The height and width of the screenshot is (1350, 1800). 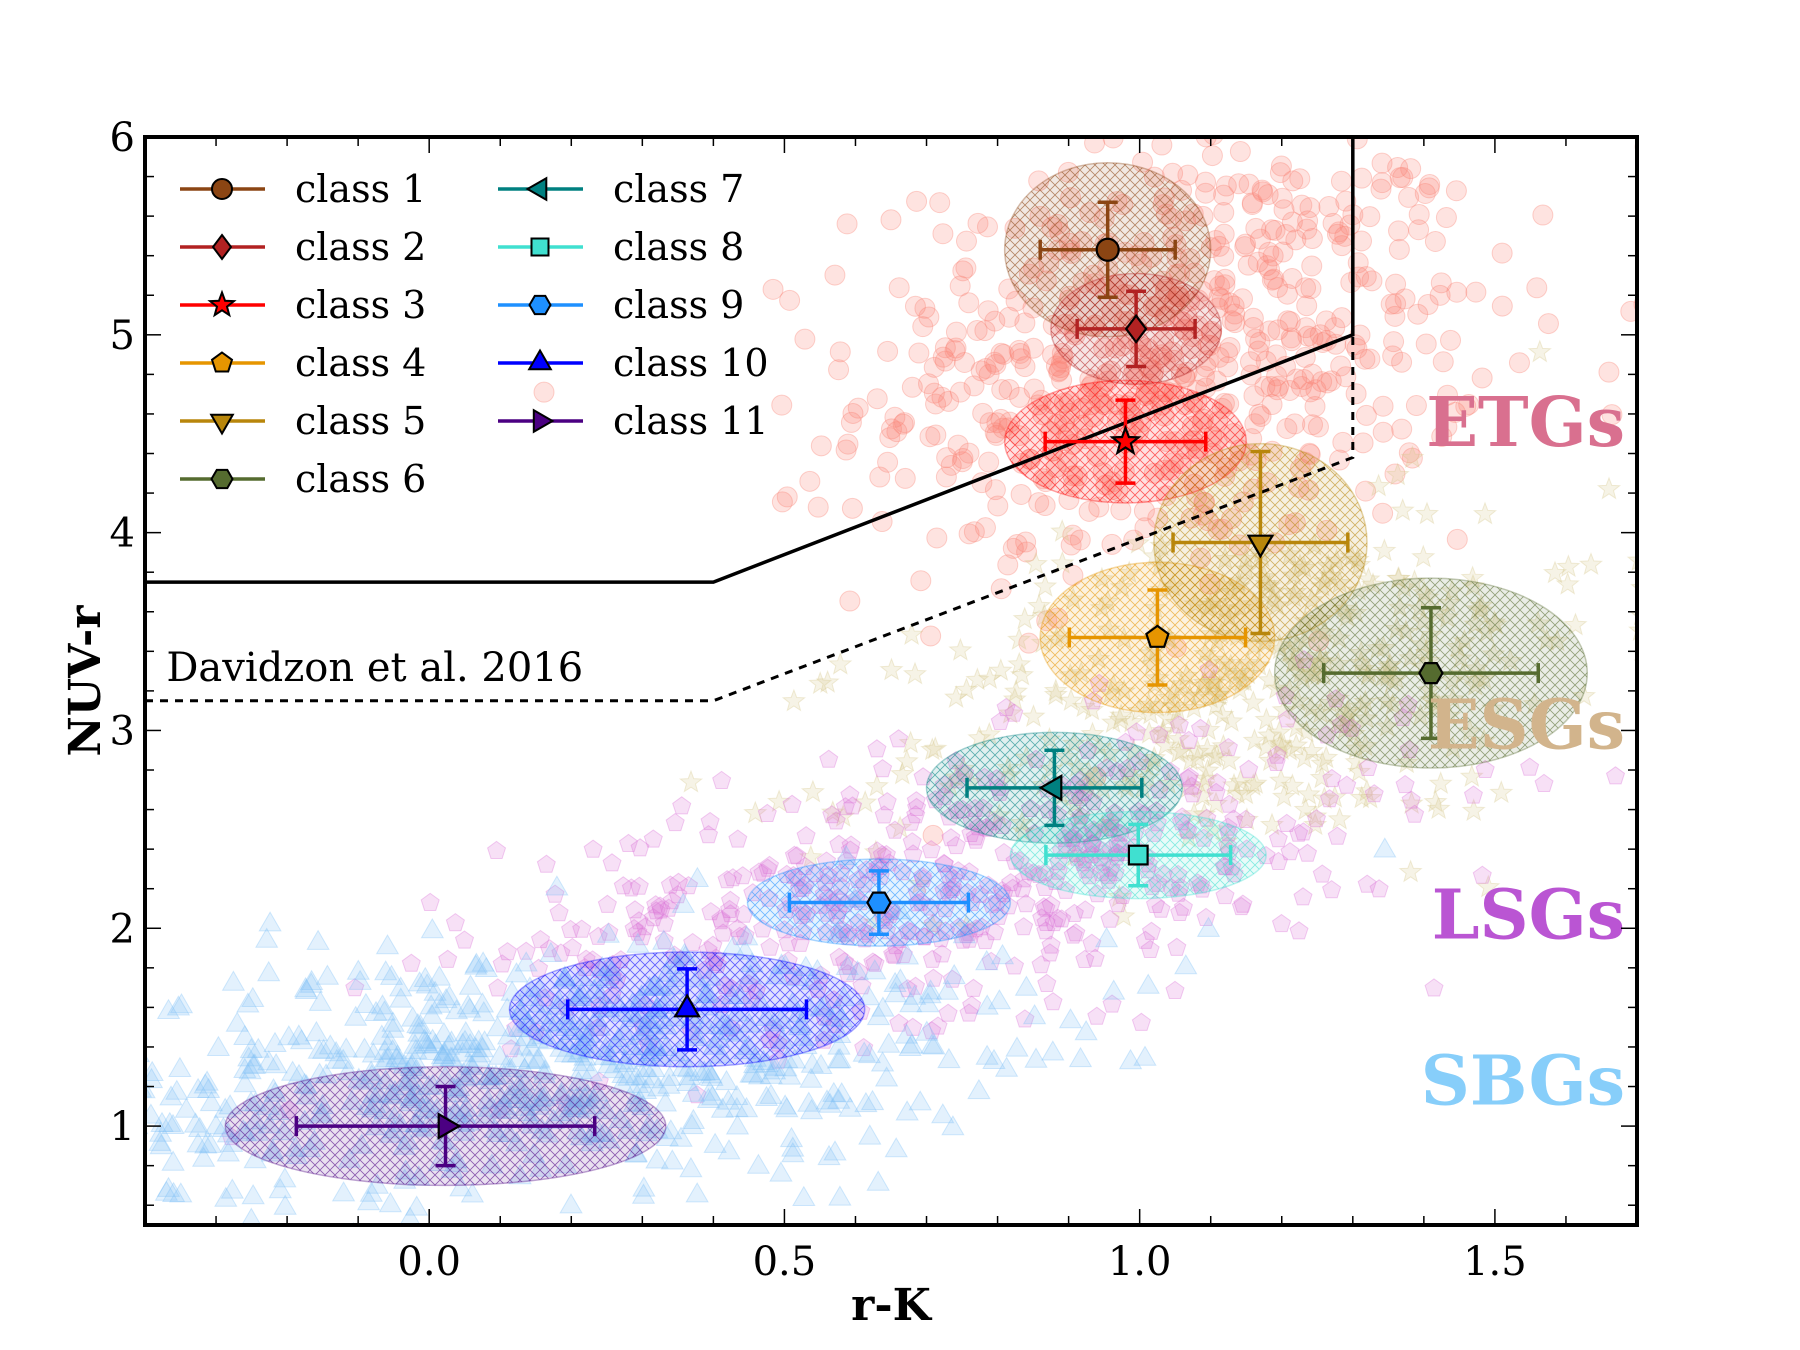 I want to click on y-tick-label: 3, so click(x=122, y=731).